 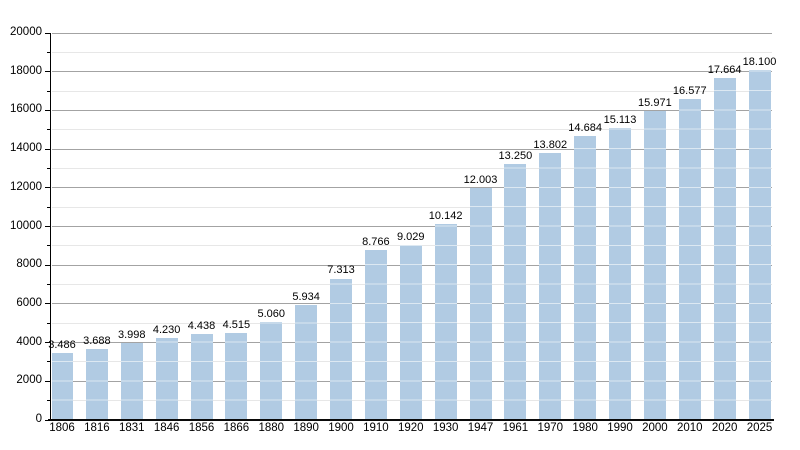 What do you see at coordinates (375, 335) in the screenshot?
I see `bar-1910` at bounding box center [375, 335].